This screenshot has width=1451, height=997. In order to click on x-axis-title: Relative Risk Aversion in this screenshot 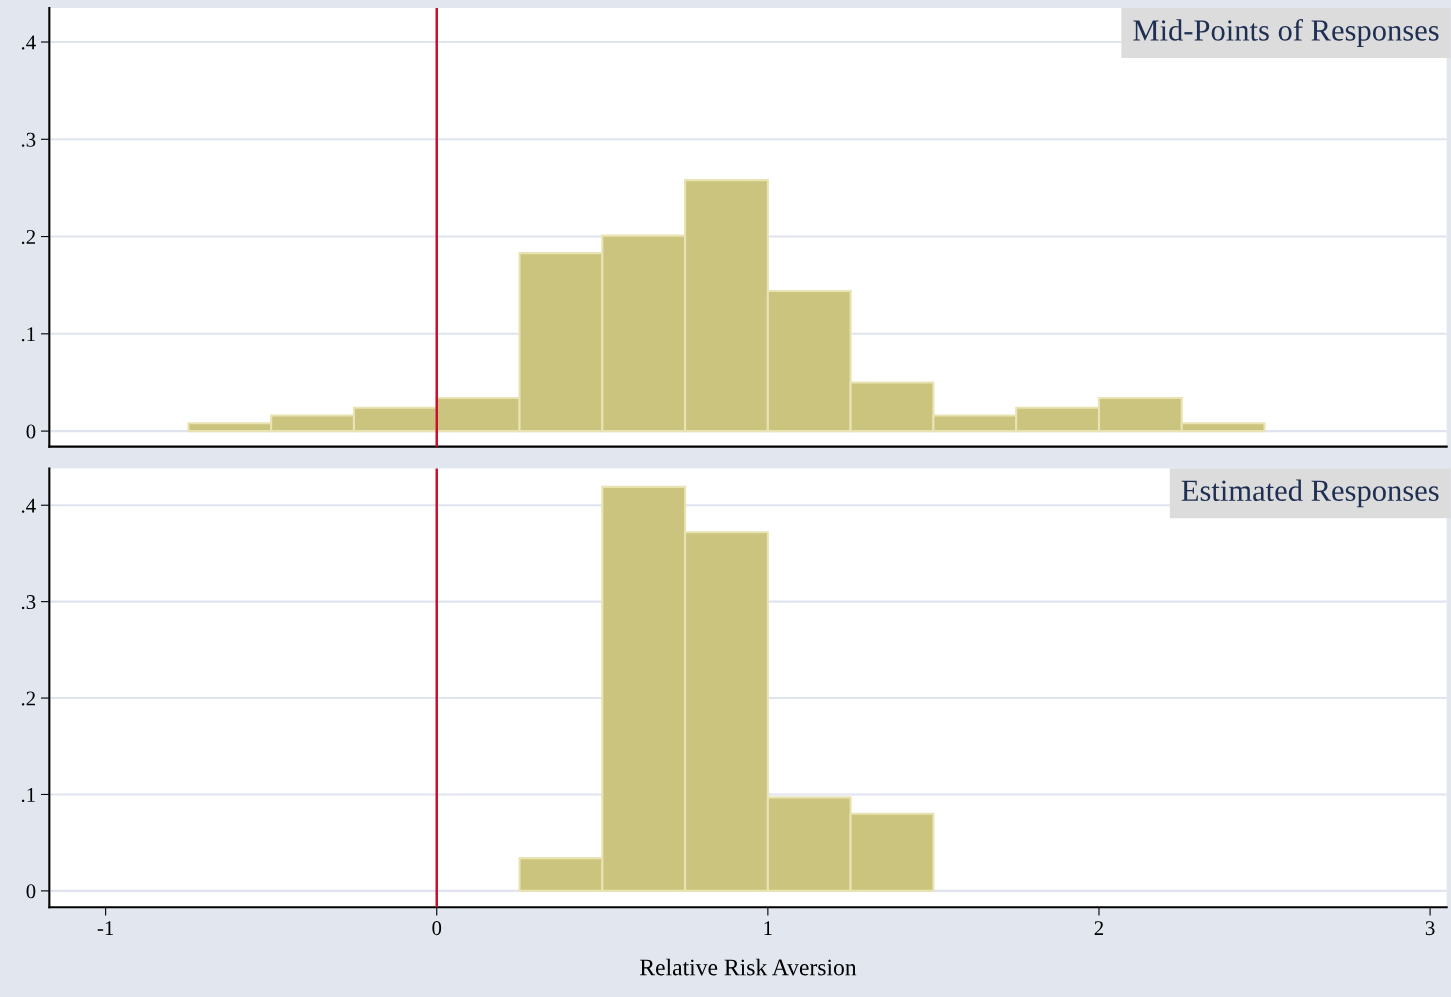, I will do `click(748, 967)`.